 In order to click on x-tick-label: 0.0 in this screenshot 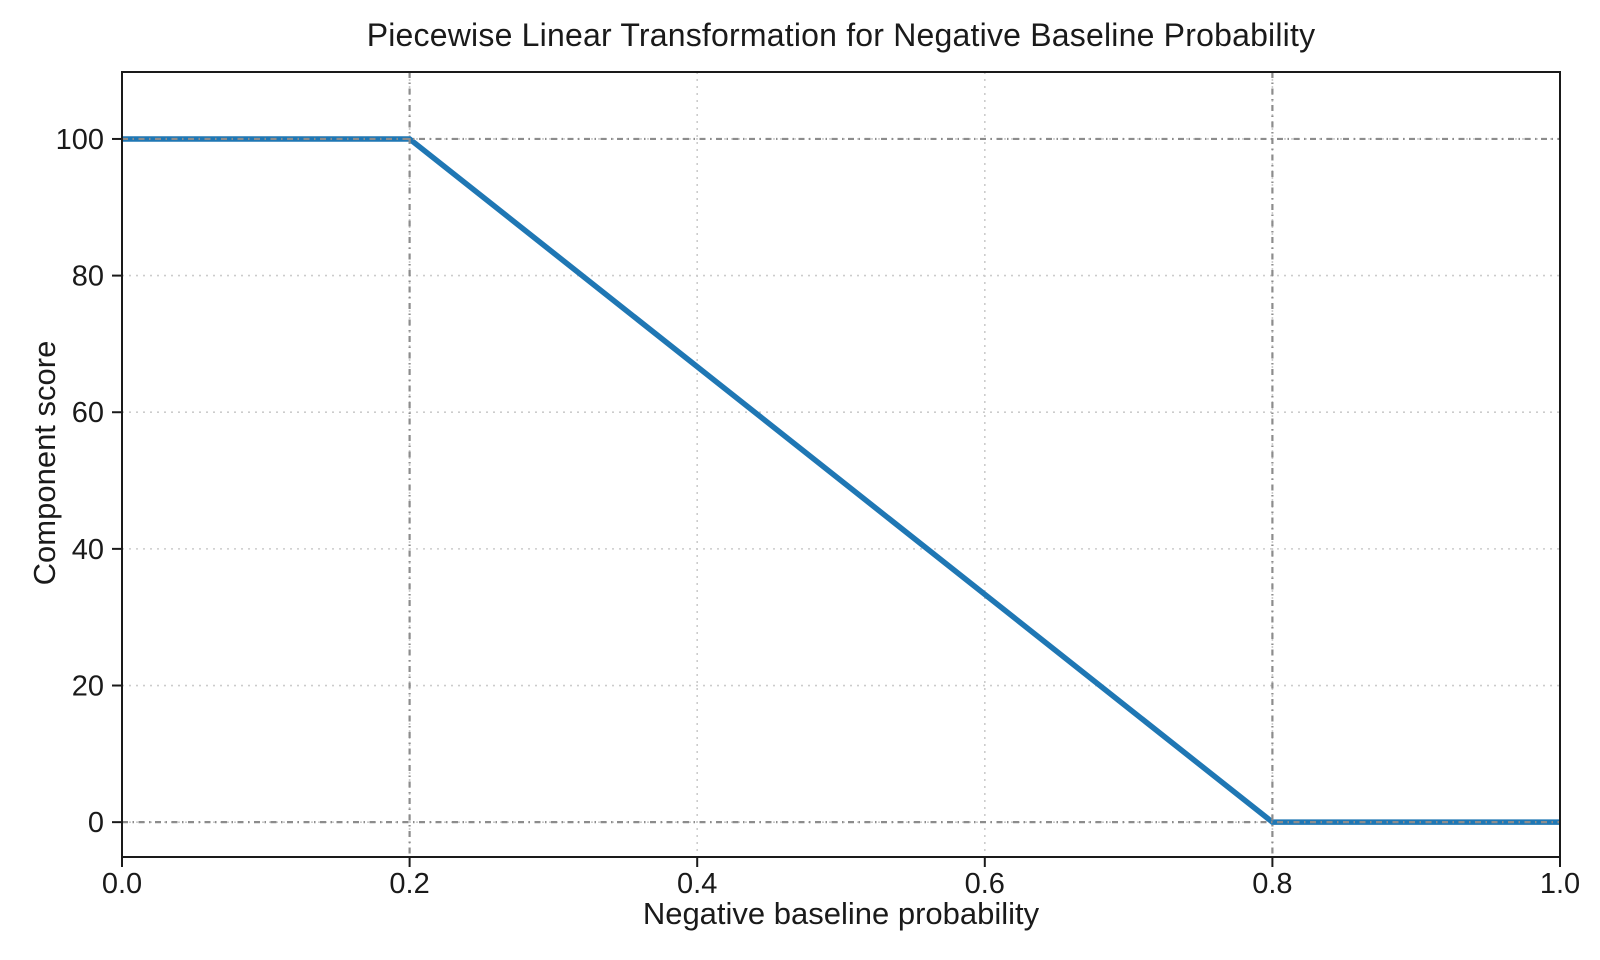, I will do `click(122, 884)`.